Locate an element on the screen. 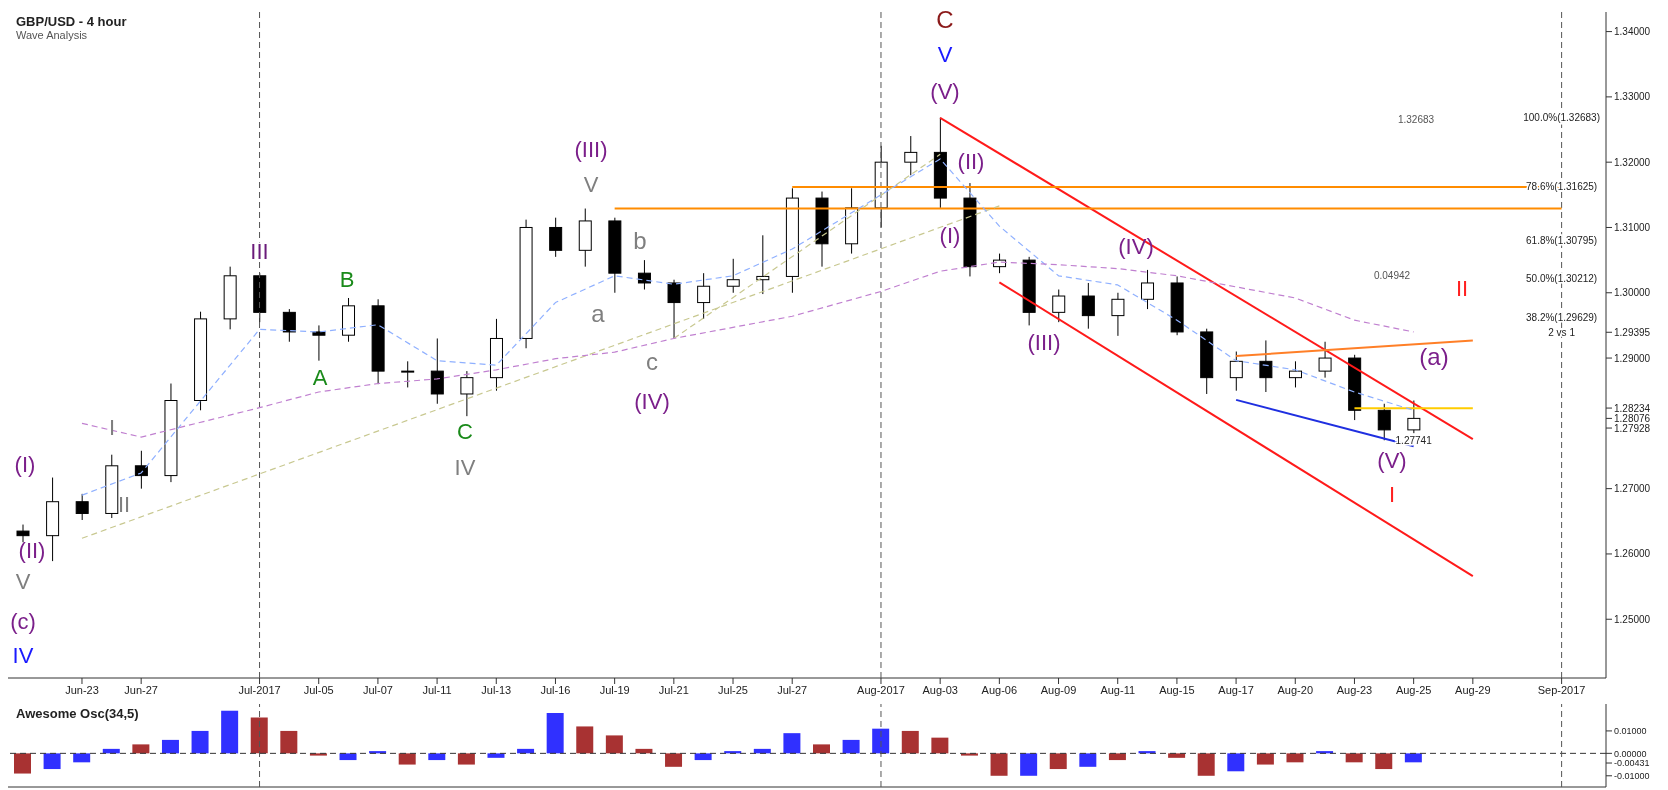 This screenshot has height=790, width=1668. x-tick-label: Aug-06 is located at coordinates (999, 689).